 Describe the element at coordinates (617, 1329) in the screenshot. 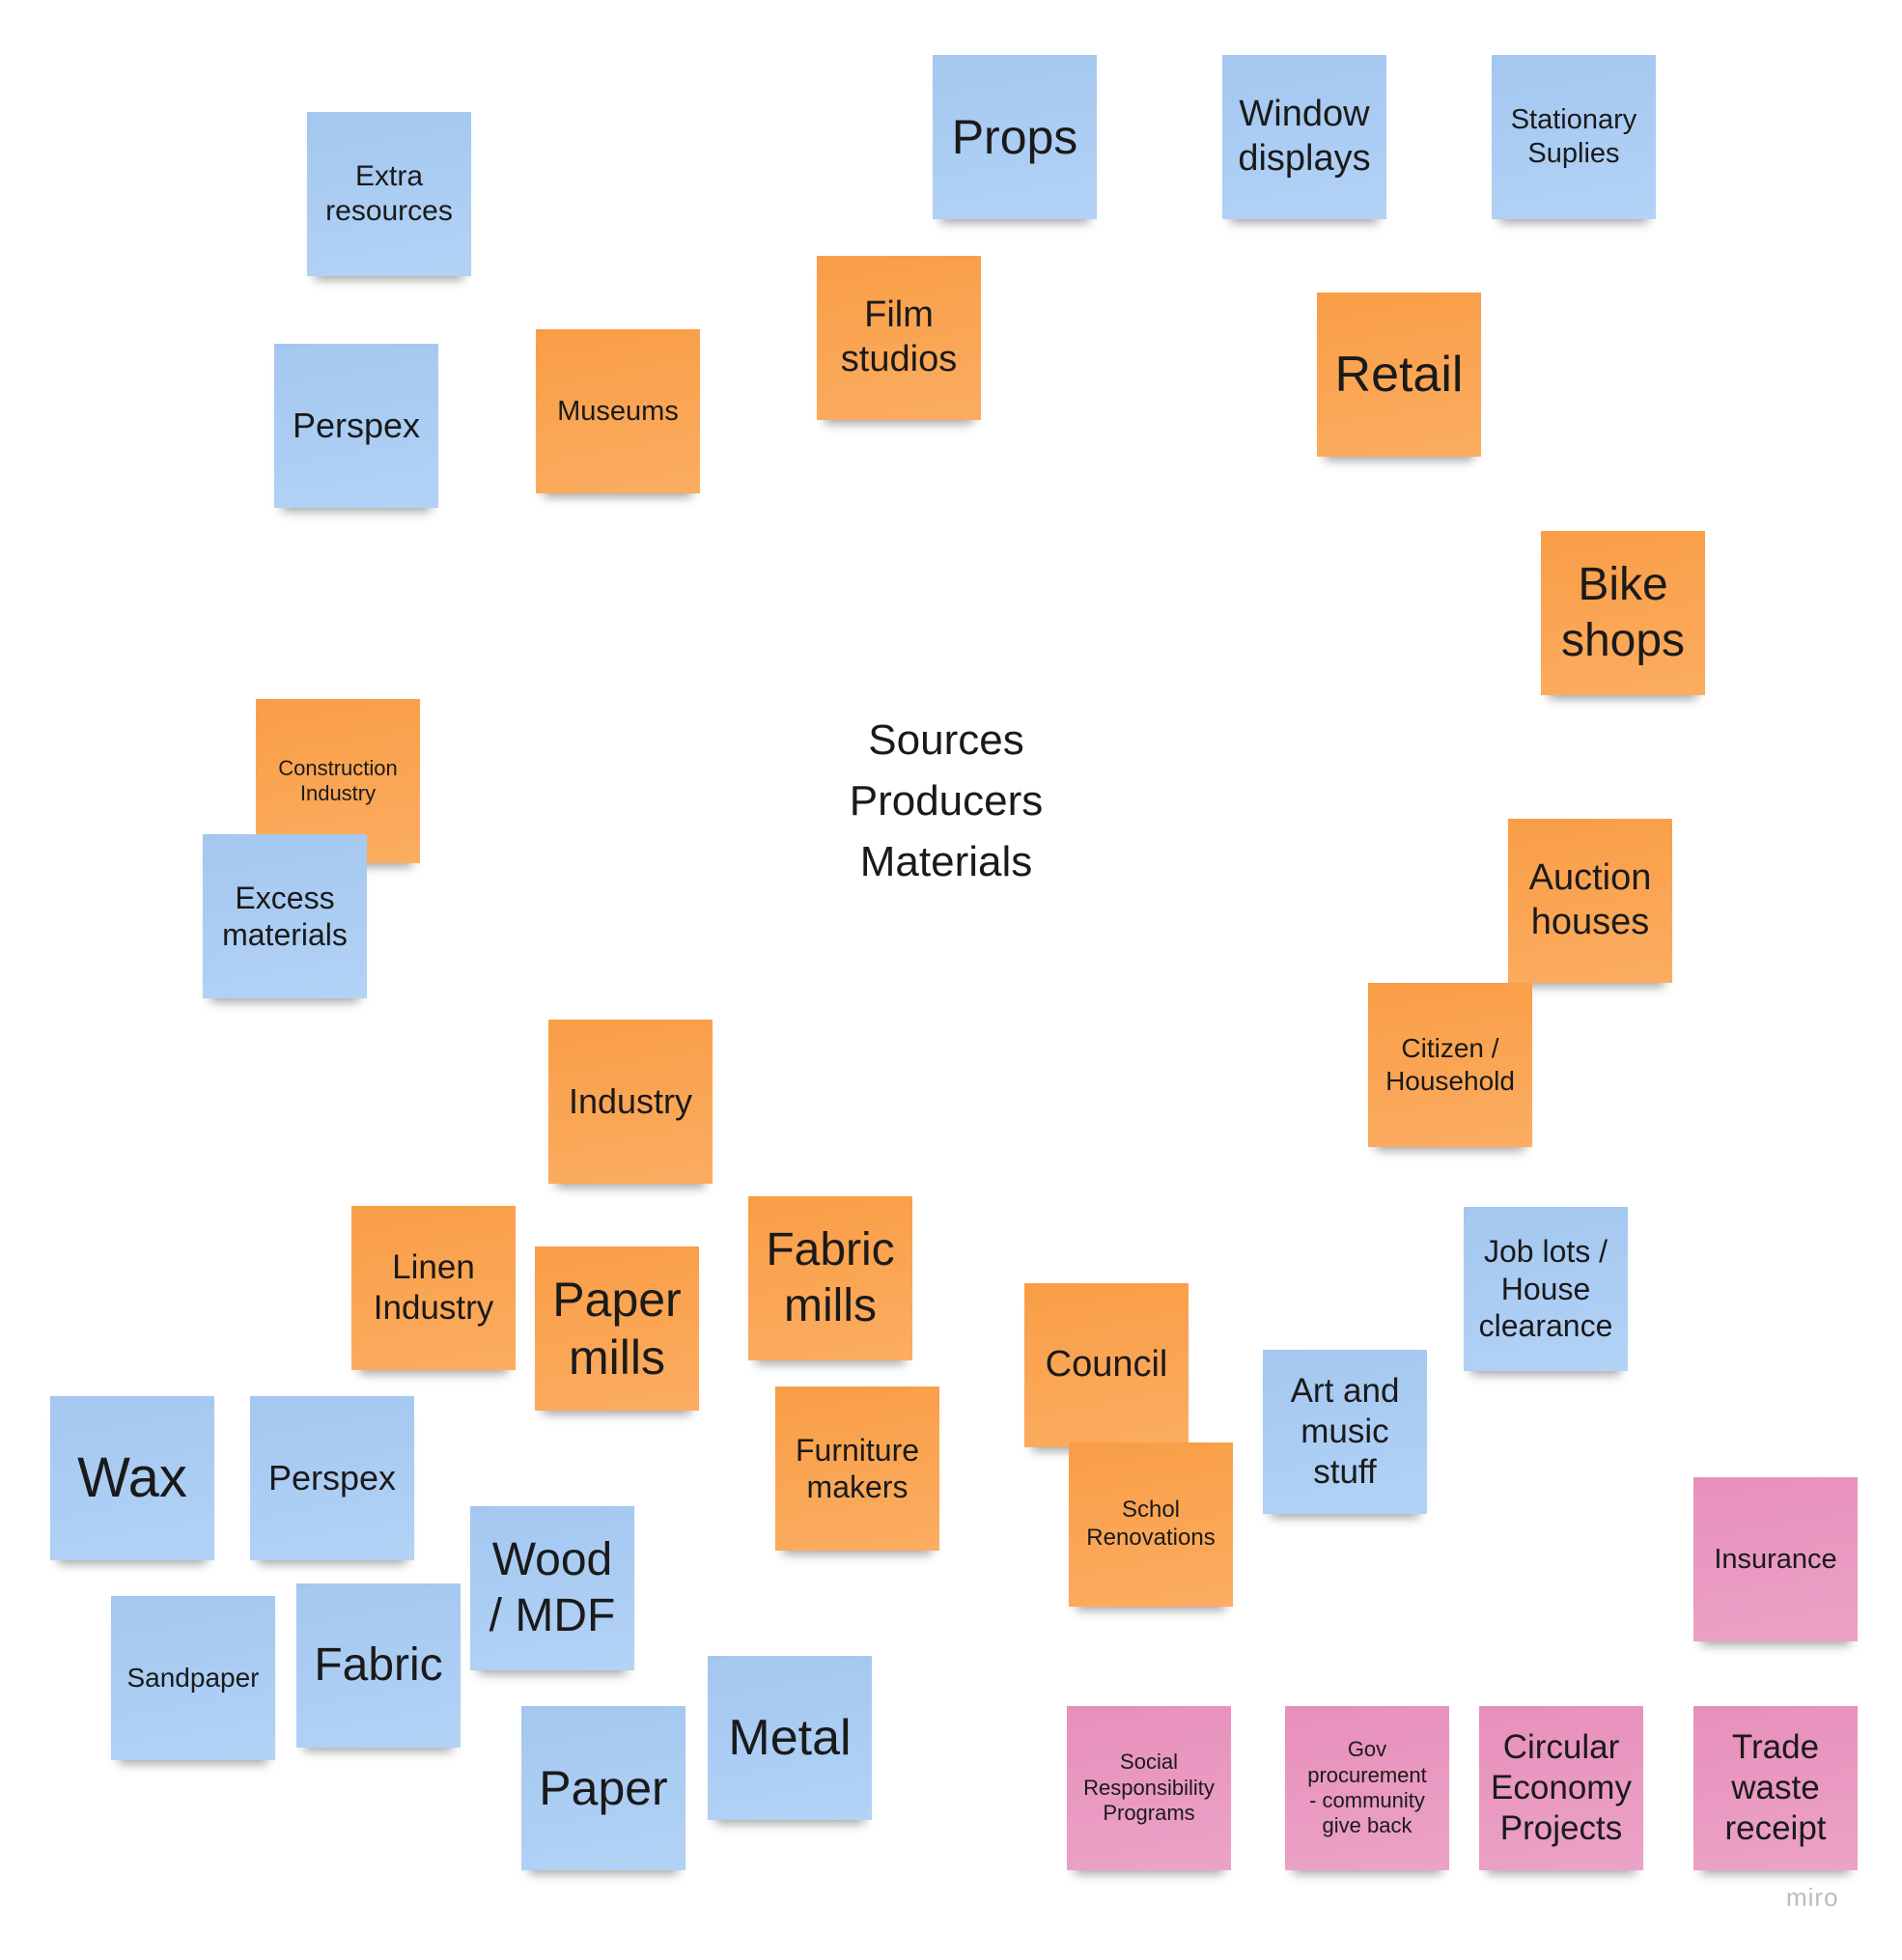

I see `sticky-note-paper-mills: Paper mills` at that location.